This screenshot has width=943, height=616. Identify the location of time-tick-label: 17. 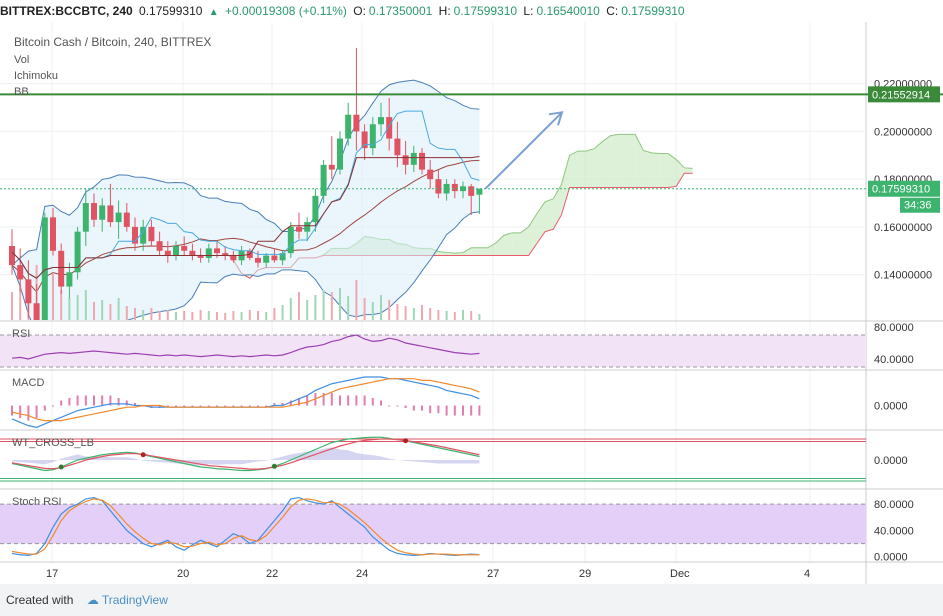
(52, 574).